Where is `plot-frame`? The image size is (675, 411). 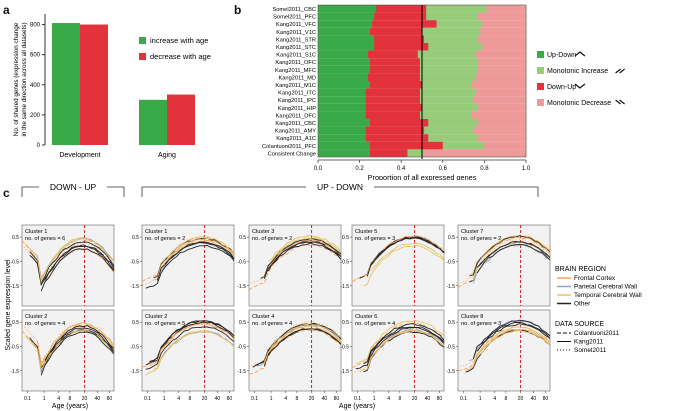
plot-frame is located at coordinates (295, 350).